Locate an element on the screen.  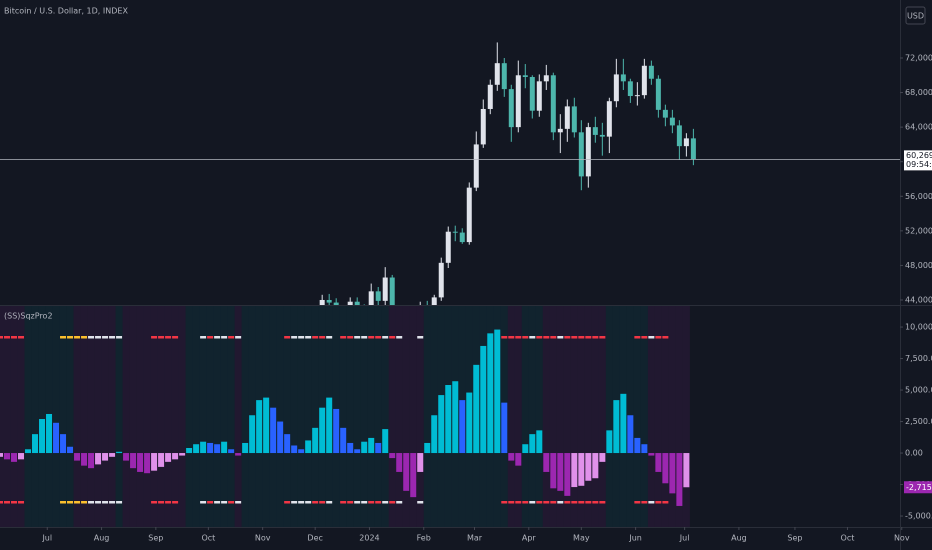
x-tick-label: 2024 is located at coordinates (369, 538).